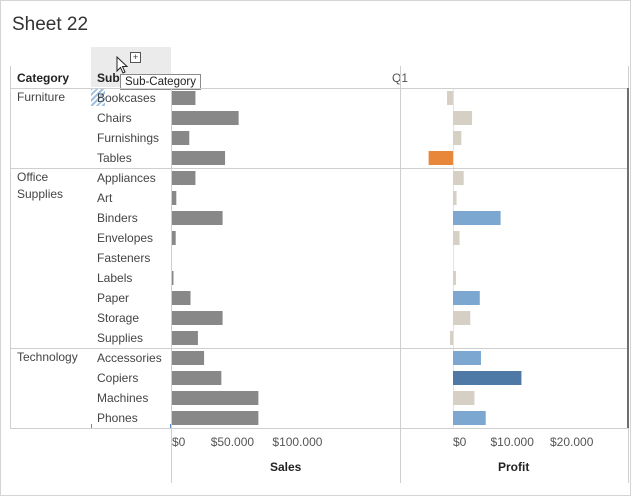 The width and height of the screenshot is (631, 496). Describe the element at coordinates (319, 88) in the screenshot. I see `header-bottom-line` at that location.